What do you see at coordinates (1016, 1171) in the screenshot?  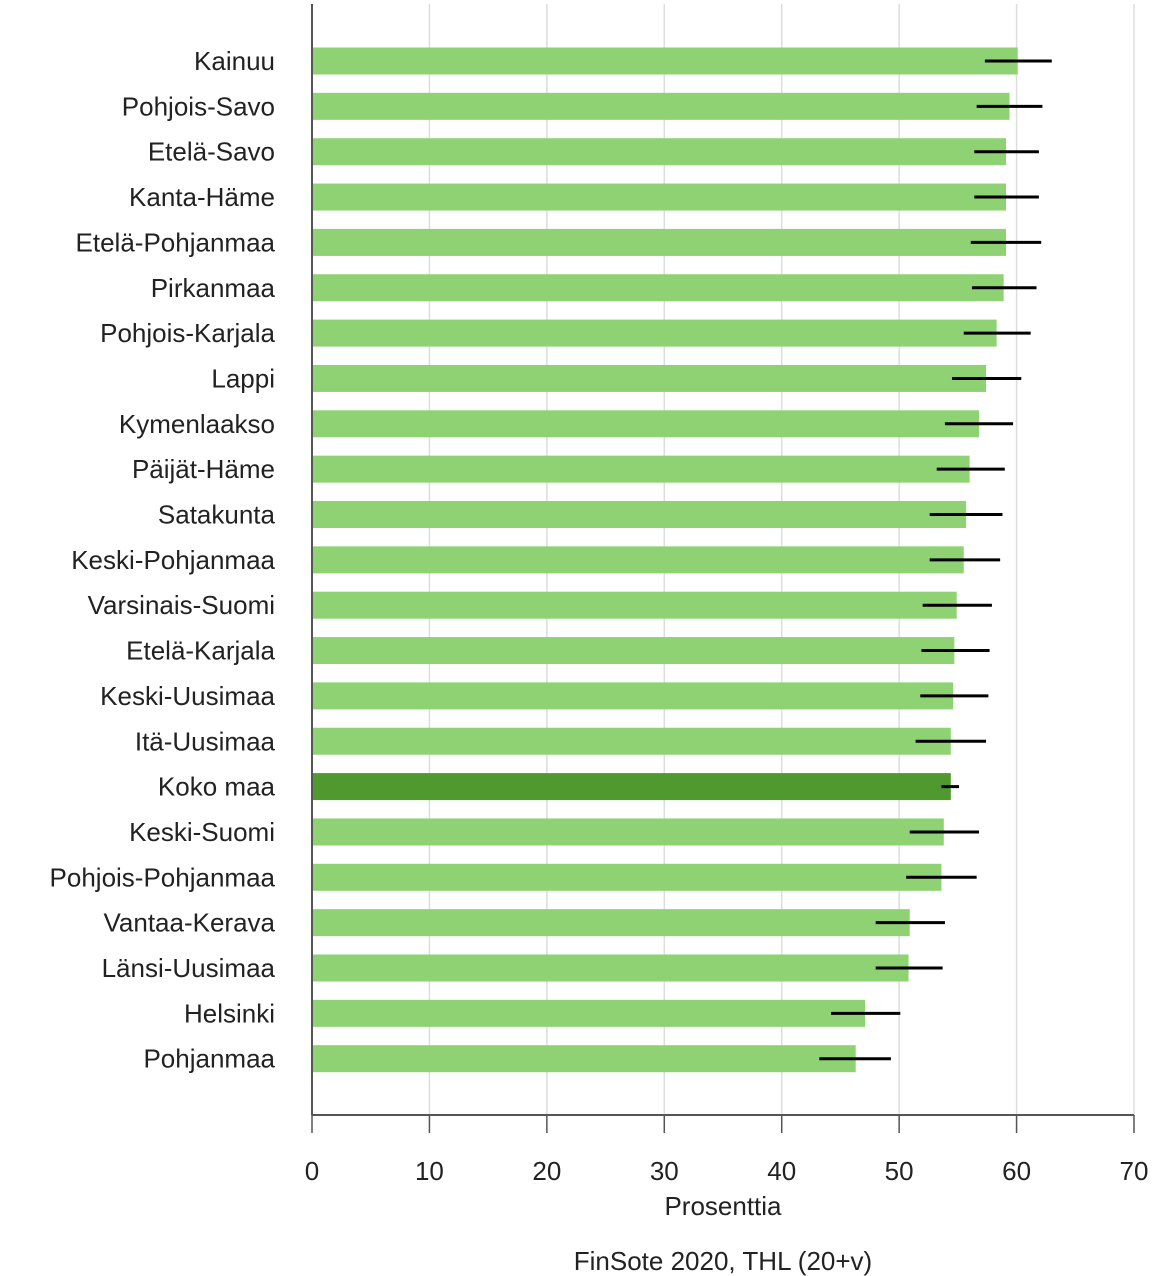 I see `x-tick-label: 60` at bounding box center [1016, 1171].